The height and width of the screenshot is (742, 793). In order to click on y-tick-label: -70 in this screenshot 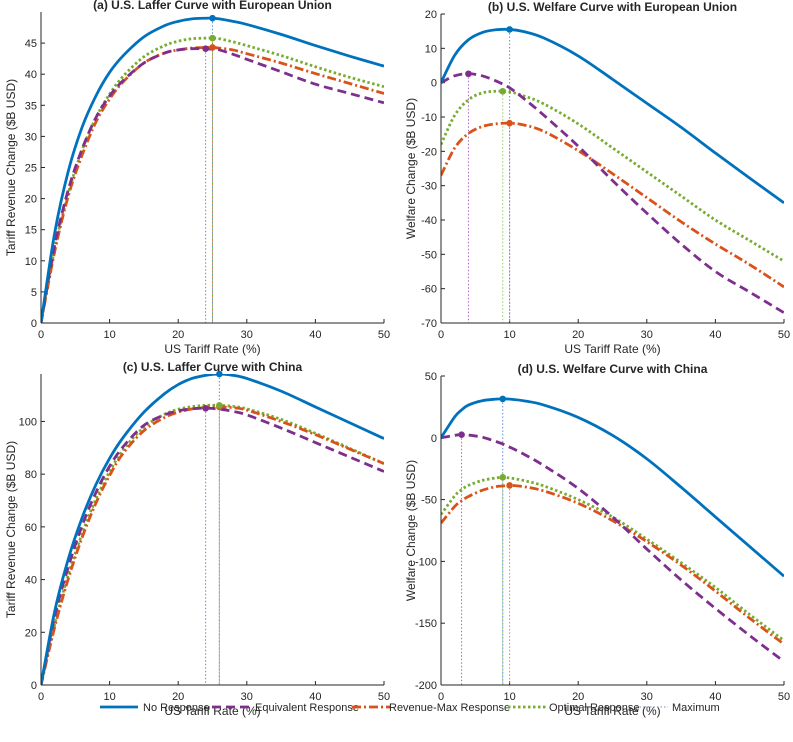, I will do `click(429, 324)`.